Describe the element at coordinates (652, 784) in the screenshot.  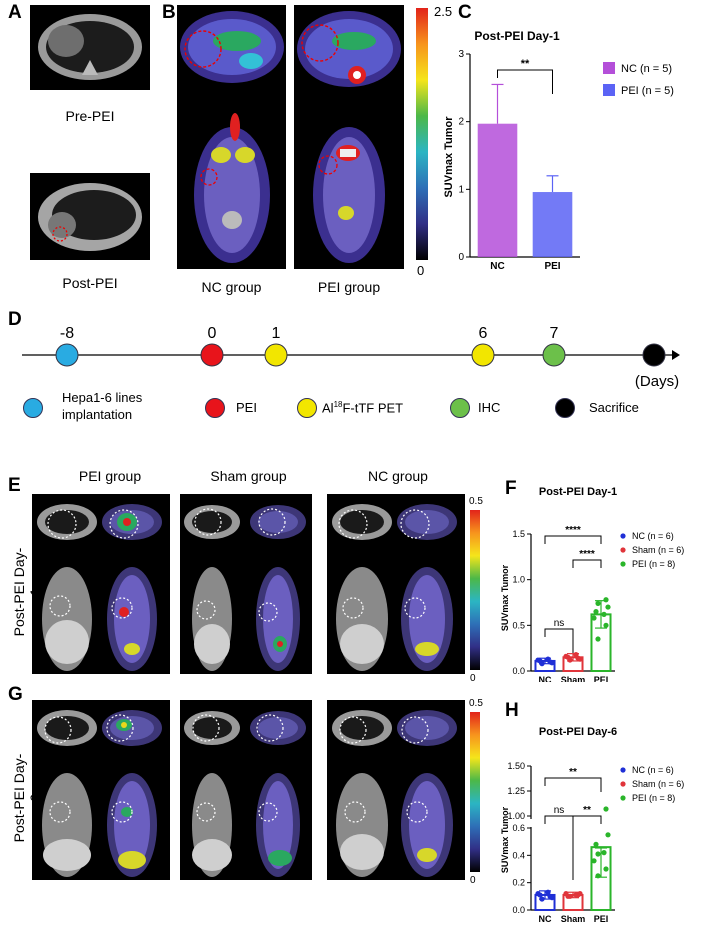
I see `chart-h-legend: NC (n = 6) Sham (n = 6) PEI (n = 8)` at that location.